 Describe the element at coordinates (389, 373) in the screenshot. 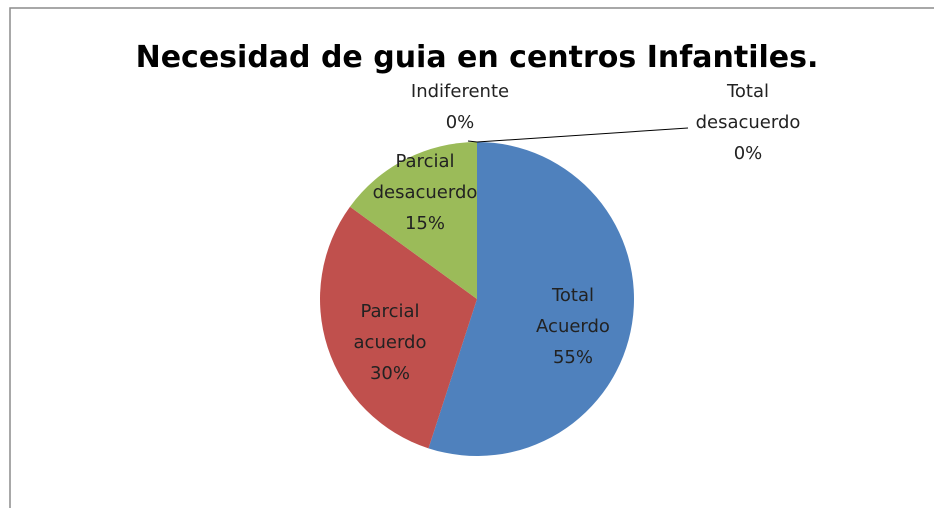

I see `value-label: 30%` at that location.